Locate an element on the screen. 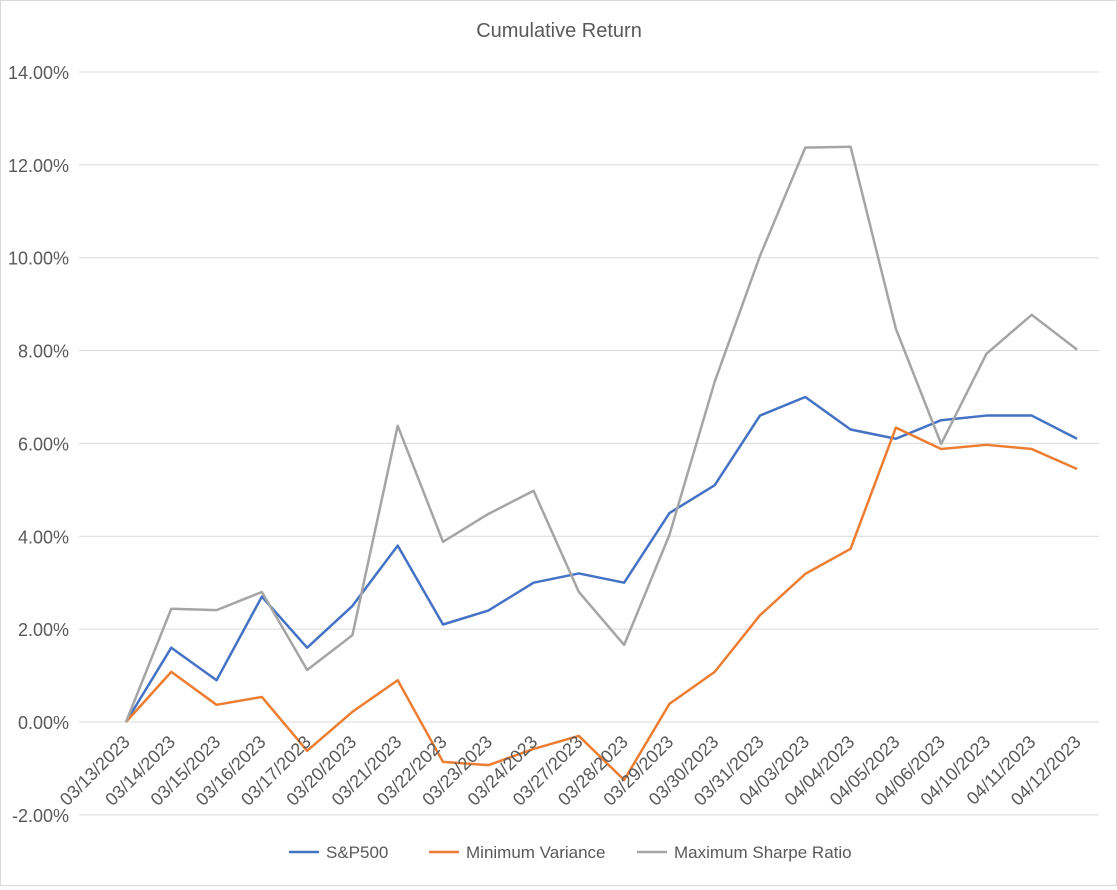  y-tick-label: -2.00% is located at coordinates (40, 816).